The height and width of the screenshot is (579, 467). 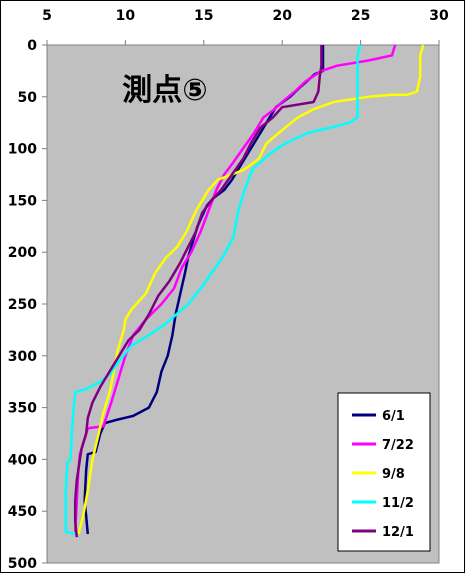 What do you see at coordinates (22, 150) in the screenshot?
I see `y-tick-label: 100` at bounding box center [22, 150].